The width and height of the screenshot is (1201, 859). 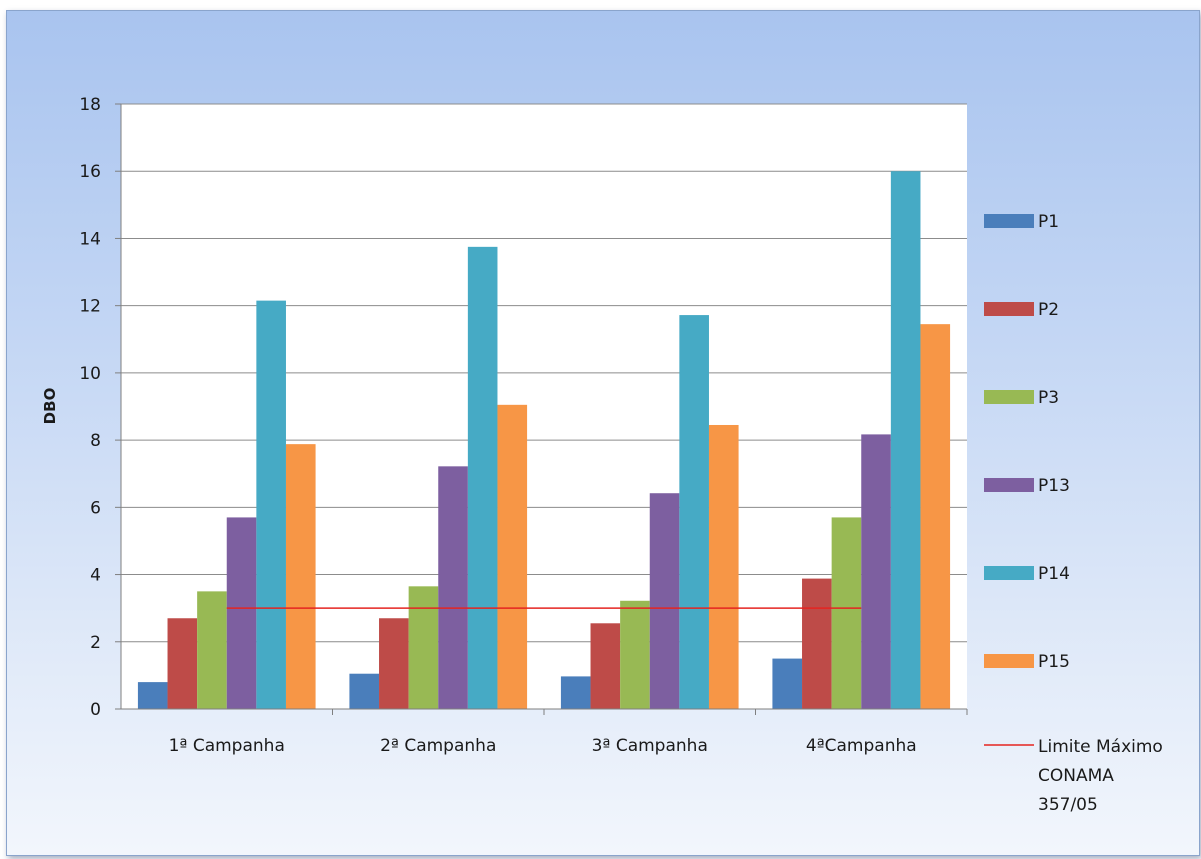 What do you see at coordinates (90, 239) in the screenshot?
I see `y-tick-label: 14` at bounding box center [90, 239].